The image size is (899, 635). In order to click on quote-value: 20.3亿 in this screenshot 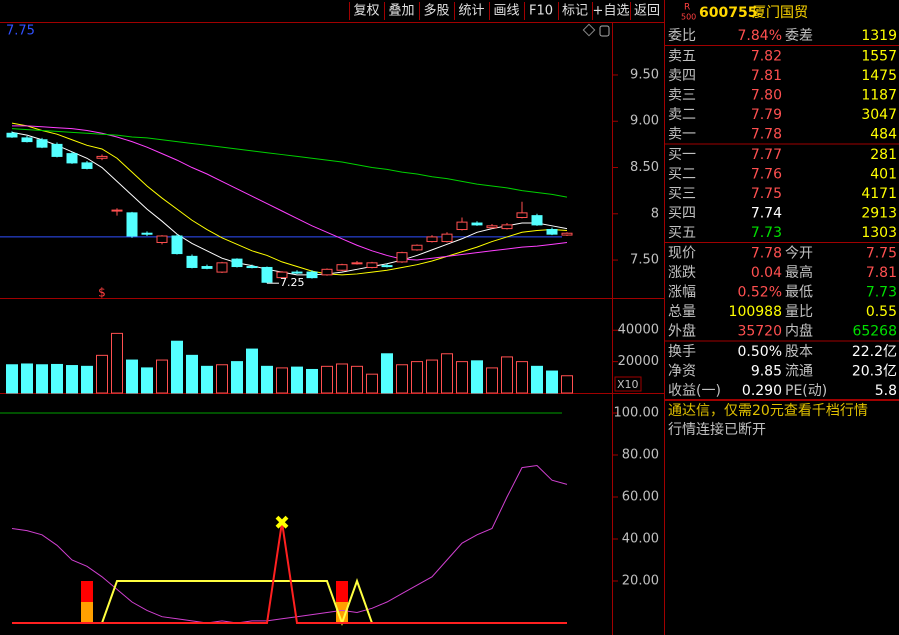, I will do `click(874, 372)`.